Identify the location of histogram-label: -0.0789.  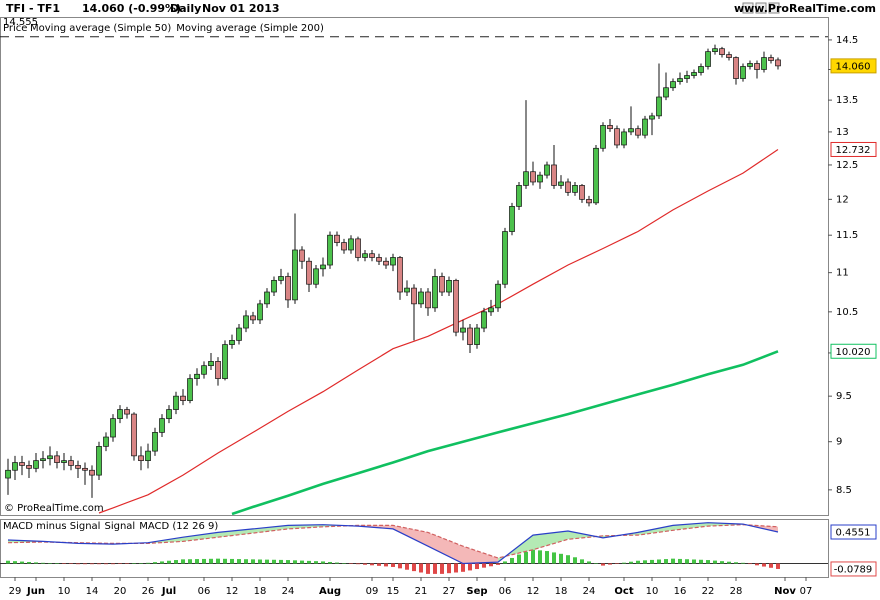
(853, 569).